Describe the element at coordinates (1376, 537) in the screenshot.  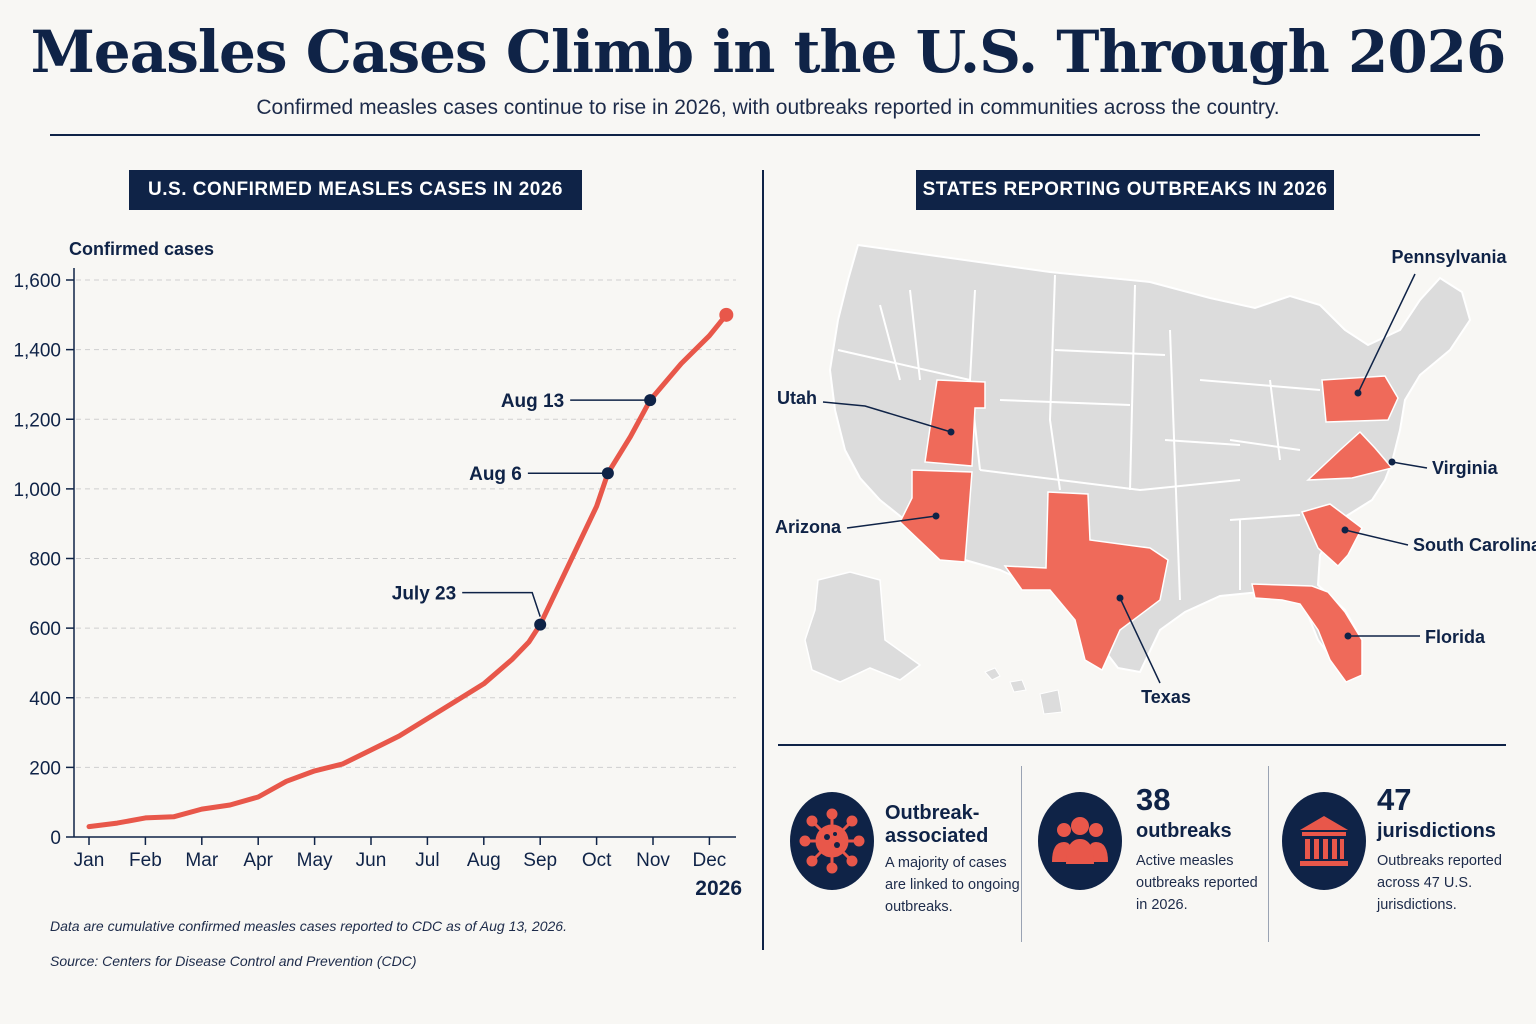
I see `state-leader-south-carolina` at that location.